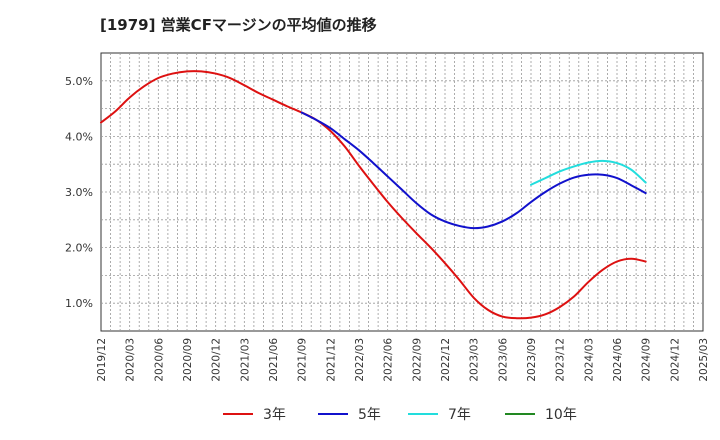 This screenshot has width=720, height=440. What do you see at coordinates (389, 360) in the screenshot?
I see `x-tick-label: 2022/06` at bounding box center [389, 360].